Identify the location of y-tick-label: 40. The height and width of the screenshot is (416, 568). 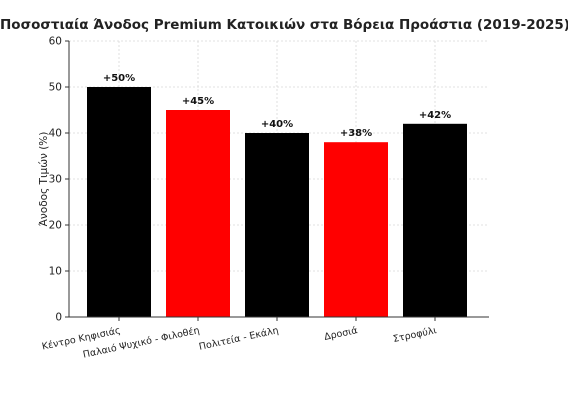
(55, 134).